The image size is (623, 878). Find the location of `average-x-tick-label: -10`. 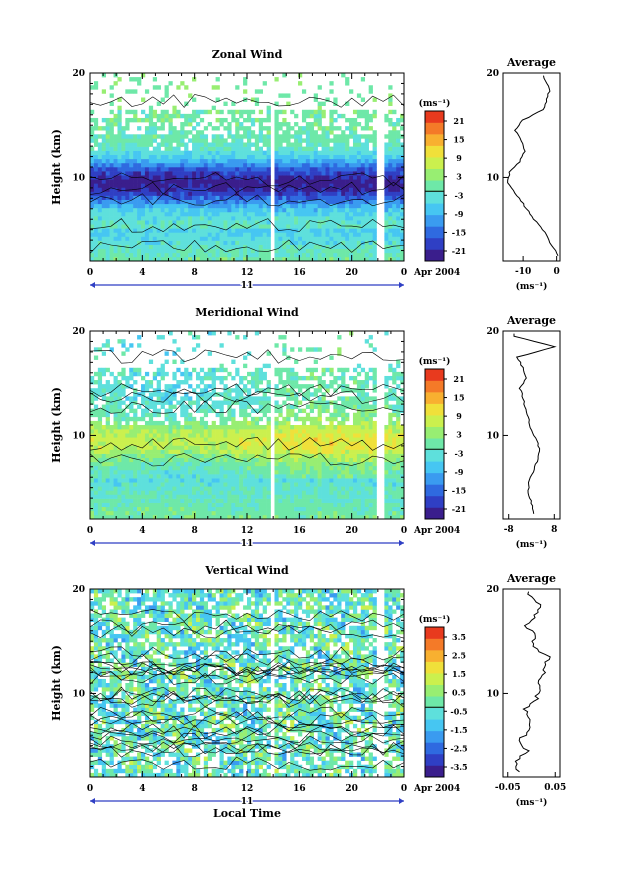

average-x-tick-label: -10 is located at coordinates (523, 272).